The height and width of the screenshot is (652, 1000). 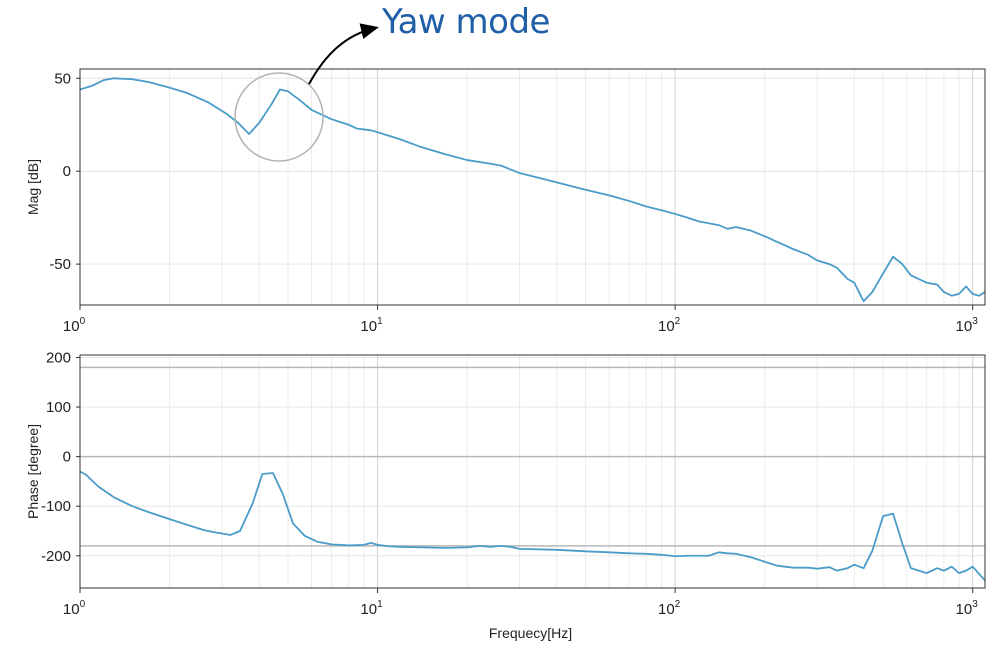 What do you see at coordinates (60, 264) in the screenshot?
I see `y-tick-label: -50` at bounding box center [60, 264].